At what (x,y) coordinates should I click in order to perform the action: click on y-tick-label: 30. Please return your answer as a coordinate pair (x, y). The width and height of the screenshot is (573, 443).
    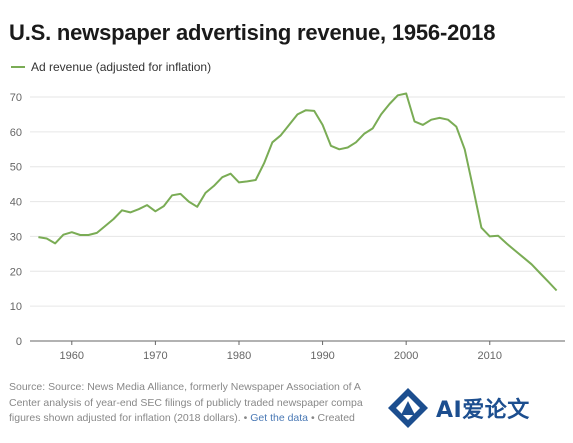
    Looking at the image, I should click on (16, 237).